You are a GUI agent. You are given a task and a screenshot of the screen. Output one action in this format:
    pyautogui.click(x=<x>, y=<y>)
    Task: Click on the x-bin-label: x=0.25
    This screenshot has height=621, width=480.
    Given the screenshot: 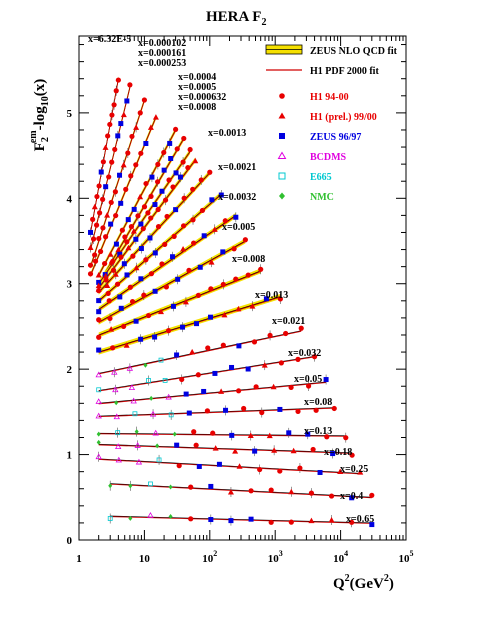 What is the action you would take?
    pyautogui.click(x=354, y=469)
    